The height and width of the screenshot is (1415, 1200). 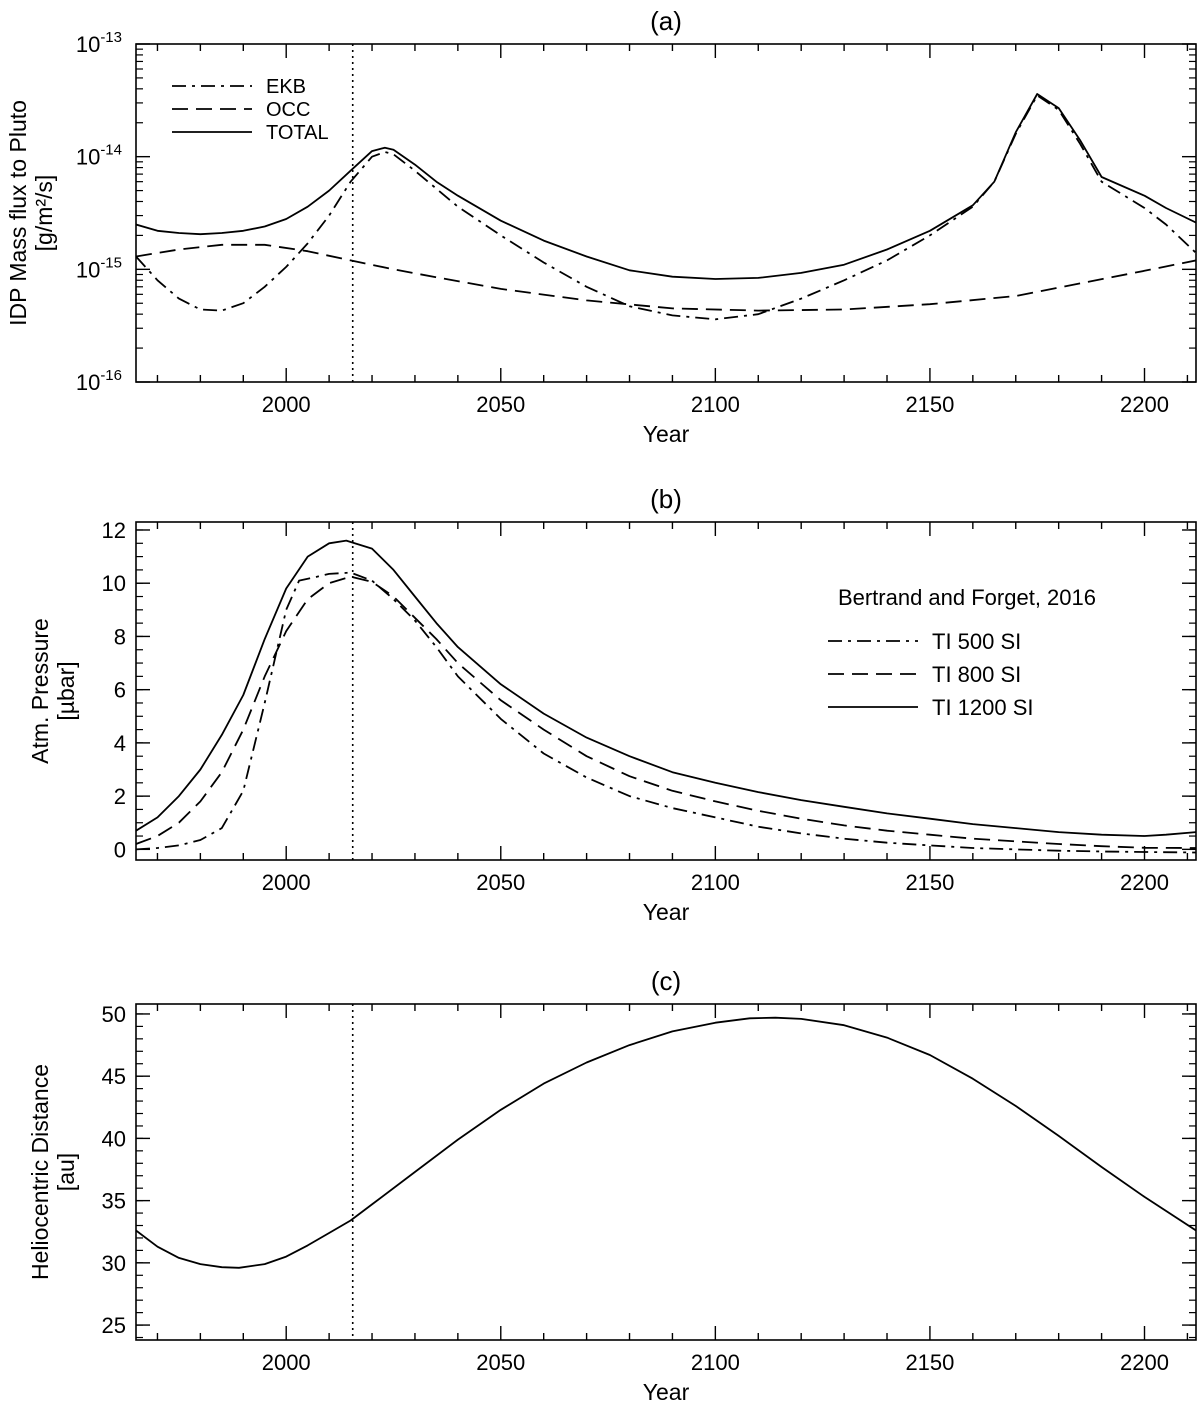 I want to click on y-axis-units: [g/m²/s], so click(x=44, y=213).